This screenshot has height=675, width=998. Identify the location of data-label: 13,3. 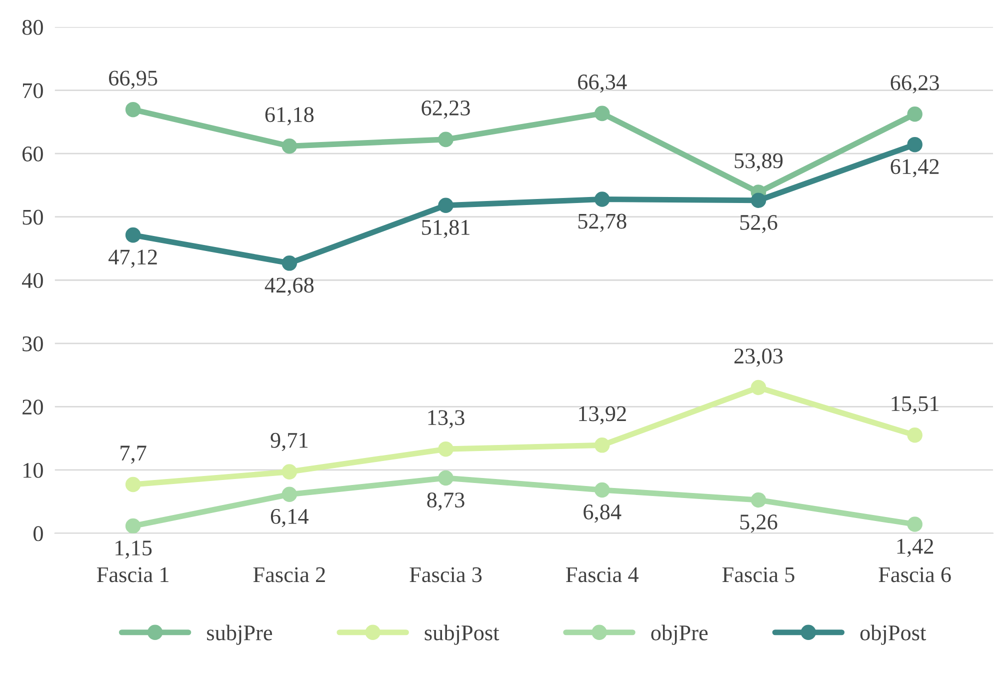
(446, 419).